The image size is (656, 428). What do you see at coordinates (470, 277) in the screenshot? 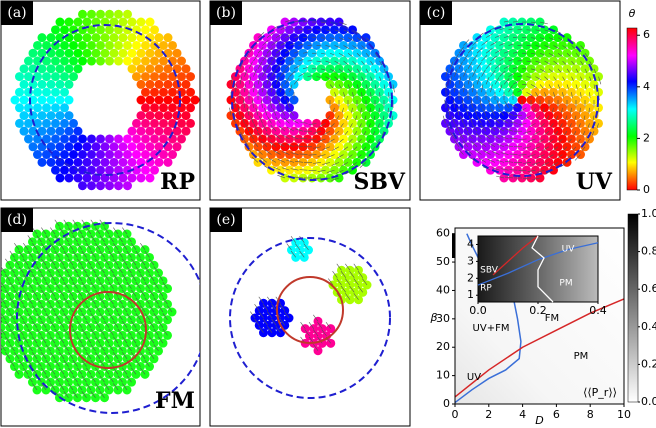
I see `inset-y-tick-label: 2` at bounding box center [470, 277].